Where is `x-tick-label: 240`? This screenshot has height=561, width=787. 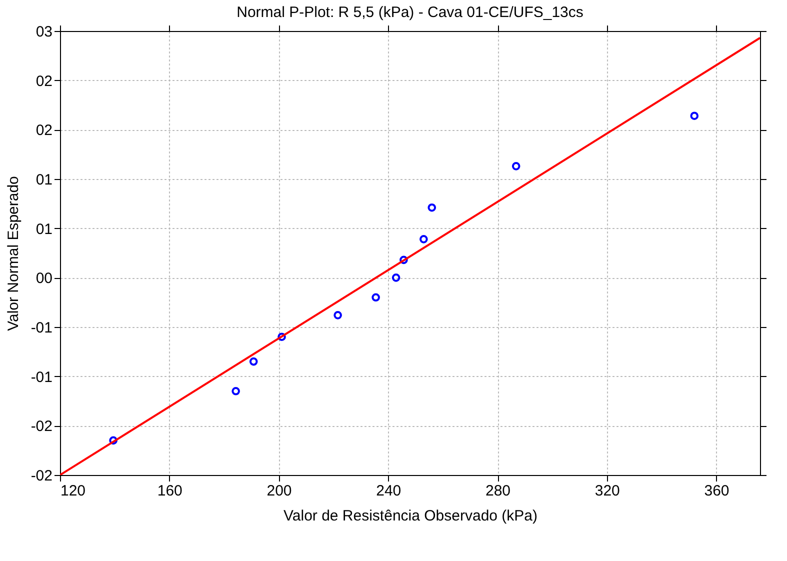 x-tick-label: 240 is located at coordinates (389, 491).